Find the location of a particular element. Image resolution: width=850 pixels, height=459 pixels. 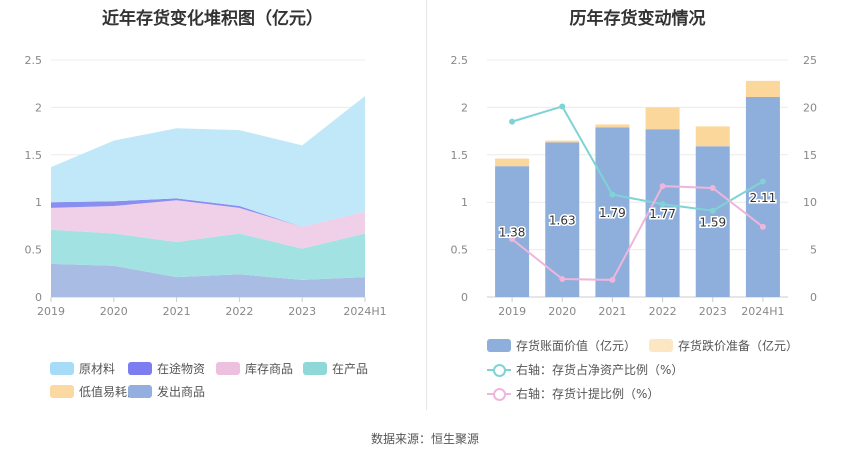

area-发出商品 is located at coordinates (208, 280).